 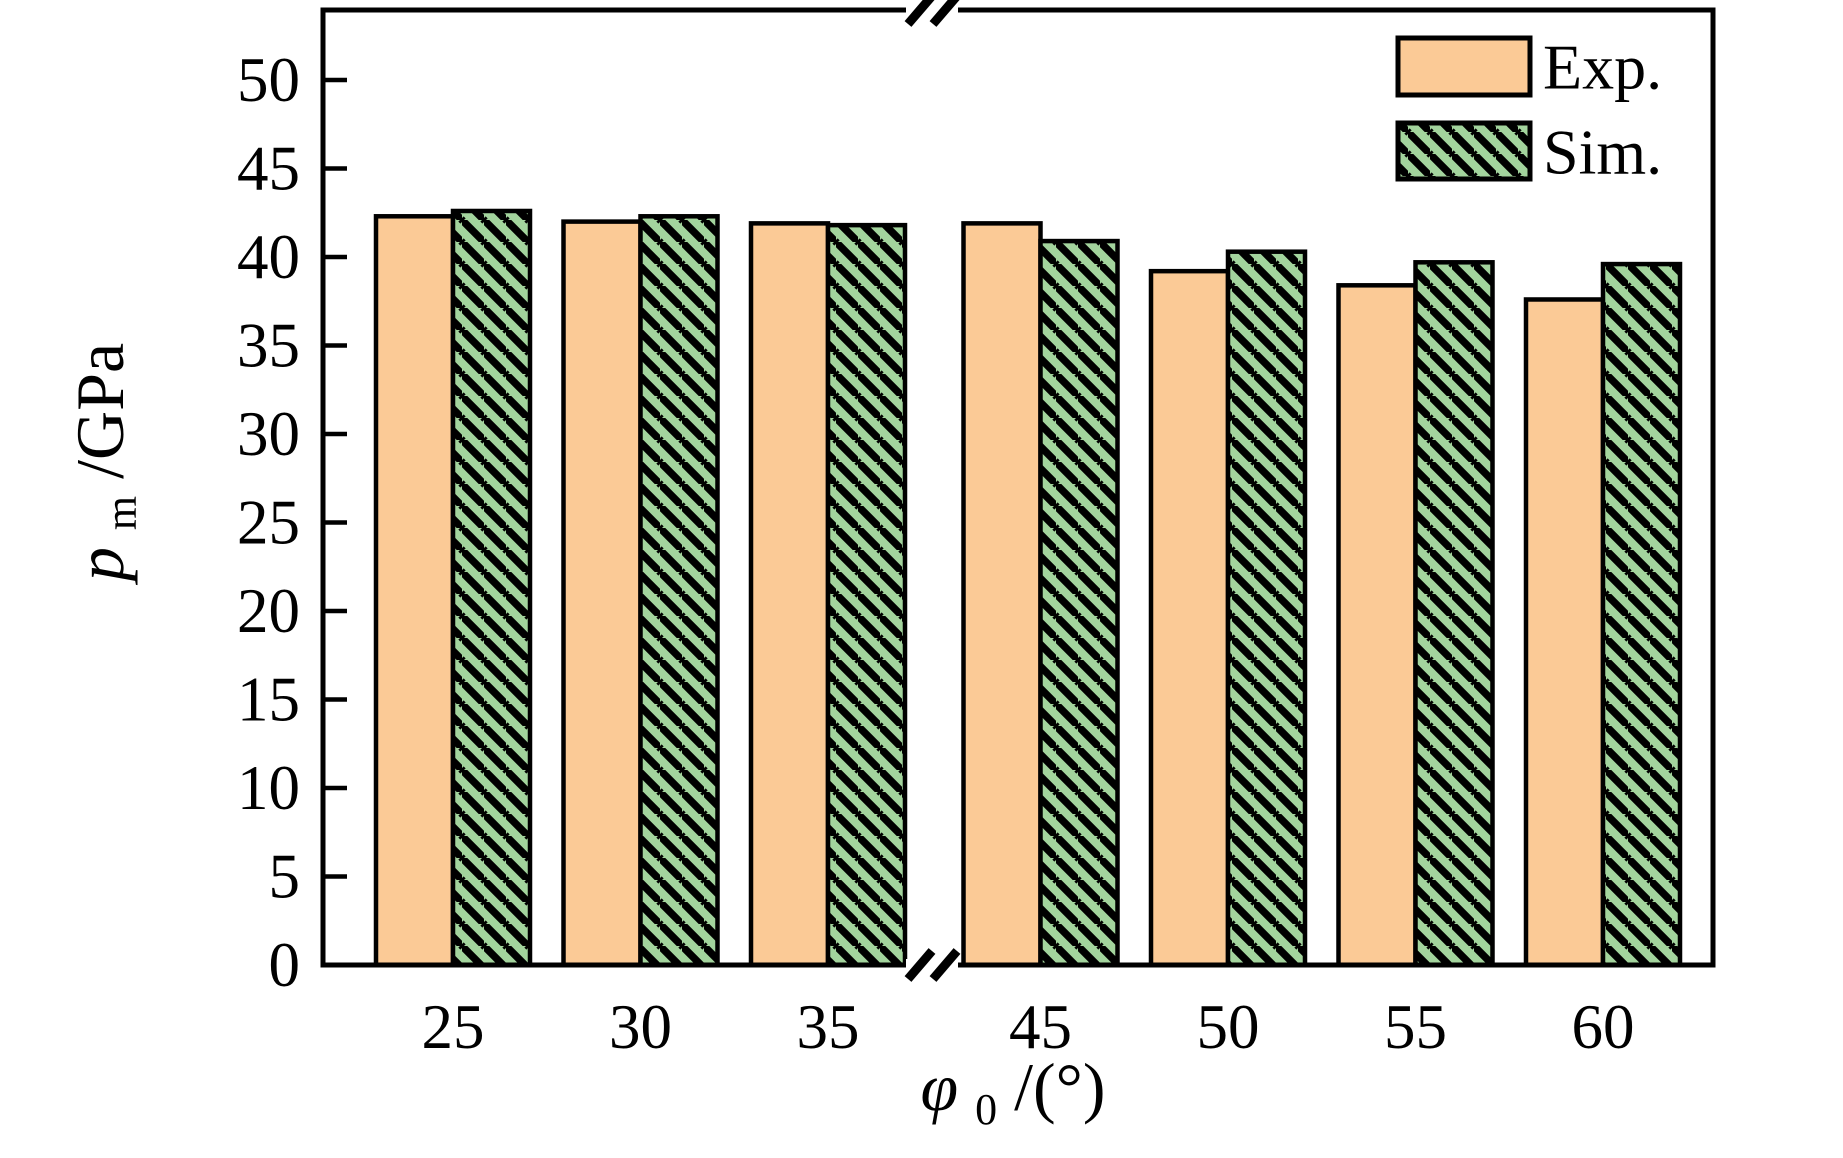 What do you see at coordinates (285, 965) in the screenshot?
I see `y-tick-label-0: 0` at bounding box center [285, 965].